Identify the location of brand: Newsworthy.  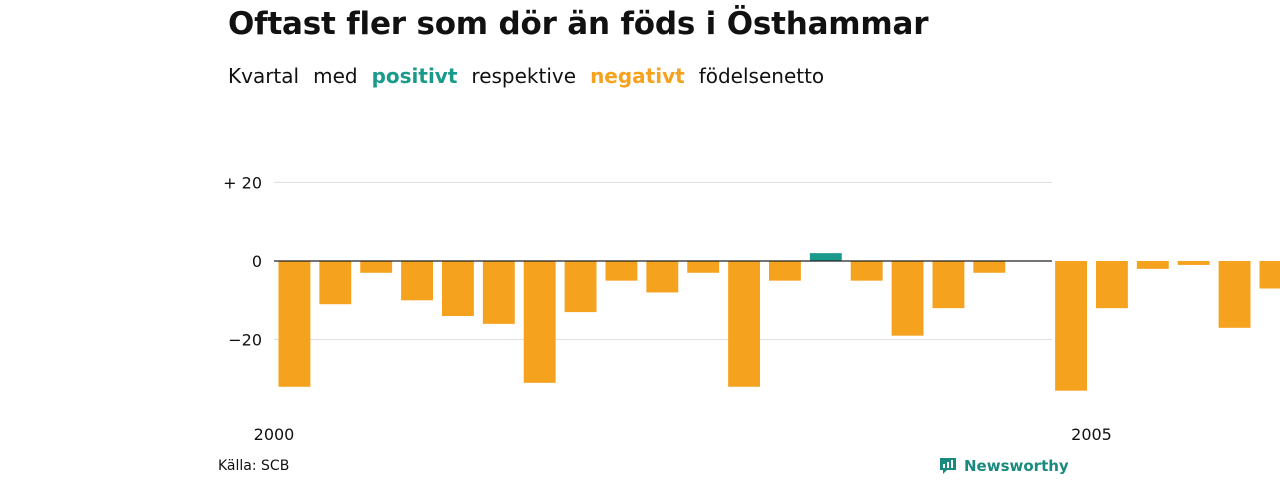
(1003, 466).